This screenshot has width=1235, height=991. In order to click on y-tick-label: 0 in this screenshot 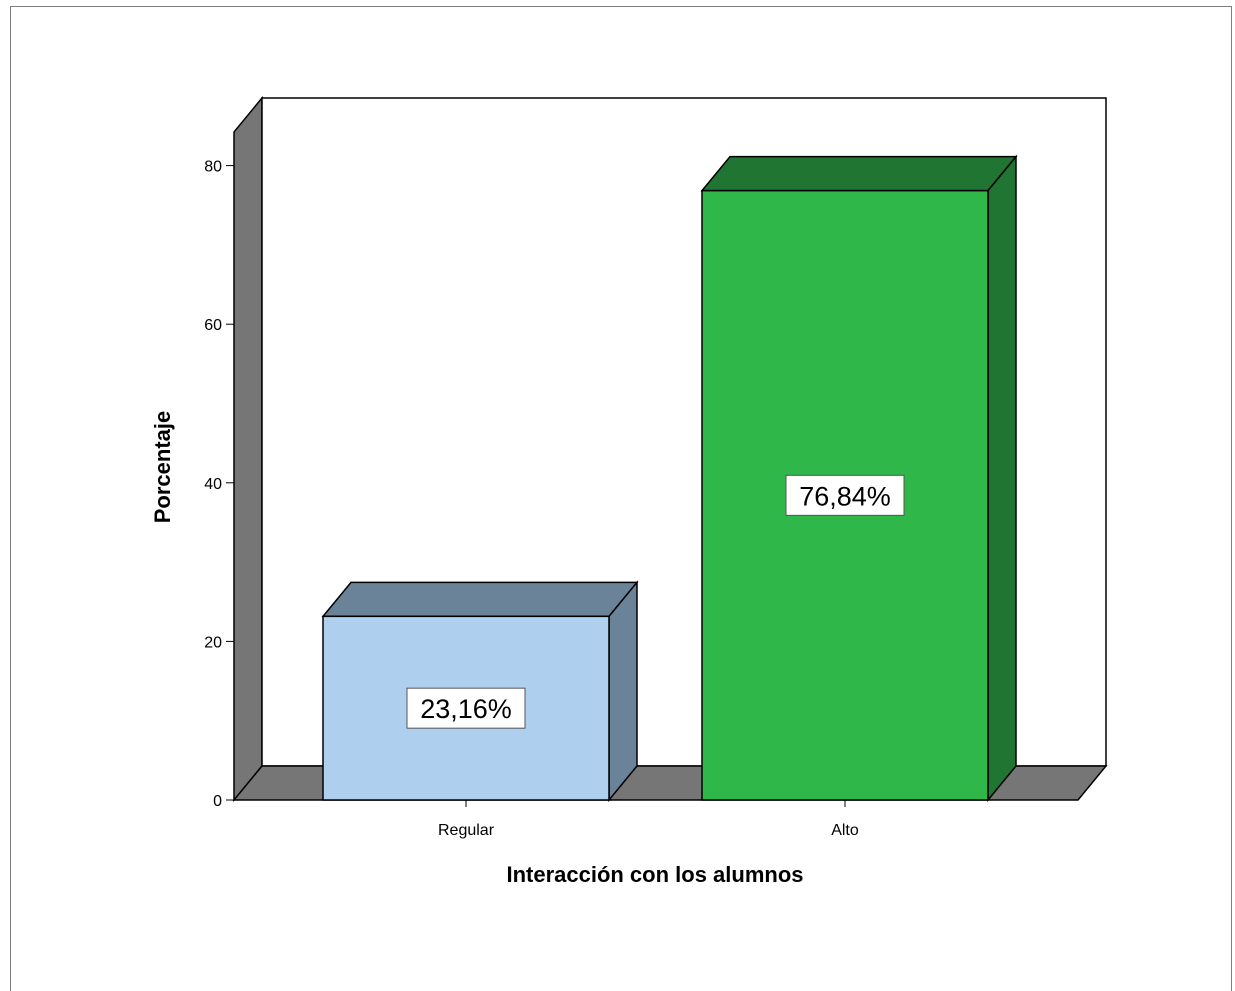, I will do `click(217, 801)`.